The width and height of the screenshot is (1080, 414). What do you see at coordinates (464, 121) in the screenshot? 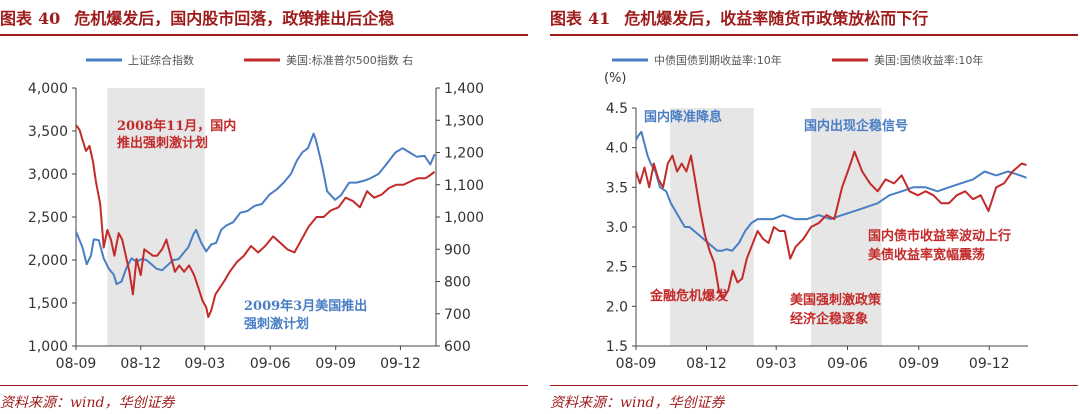
I see `y2-tick-label: 1,300` at bounding box center [464, 121].